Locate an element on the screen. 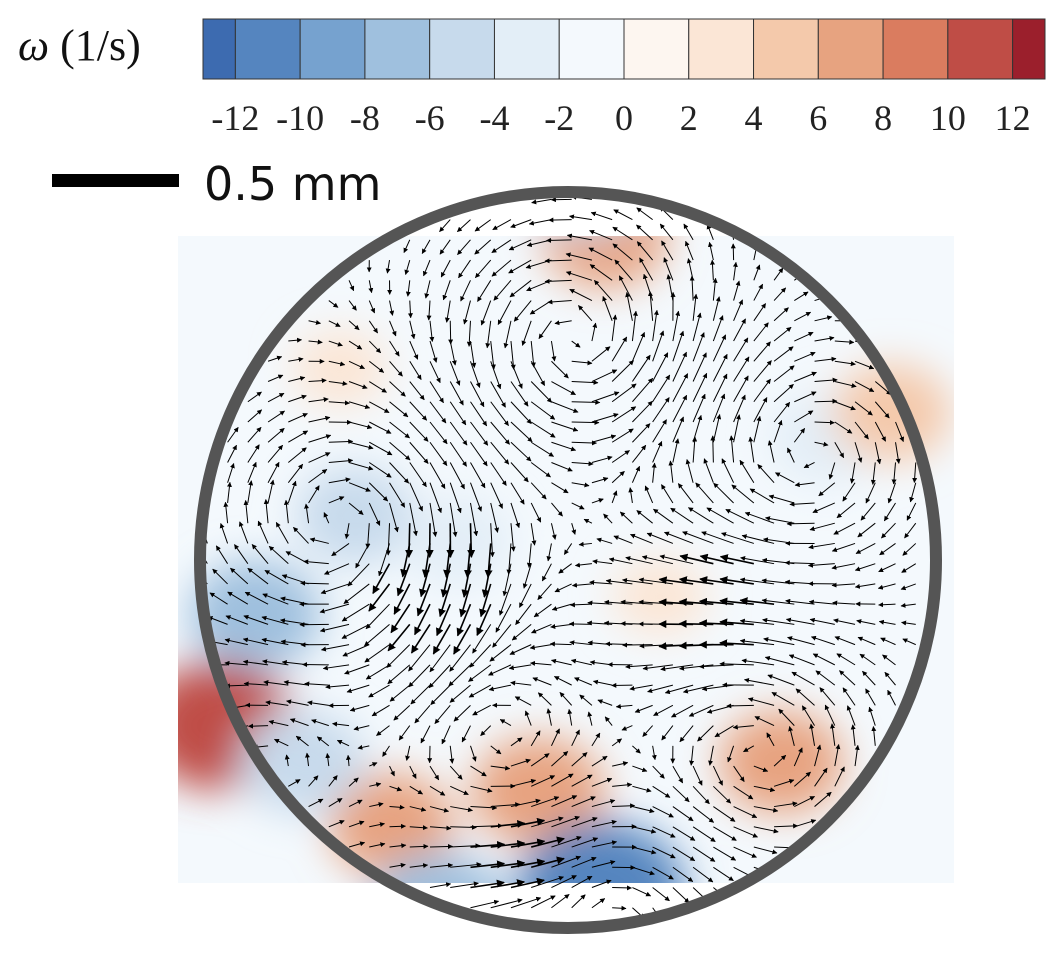 The width and height of the screenshot is (1060, 953). colorbar-tick-label: -4 is located at coordinates (494, 118).